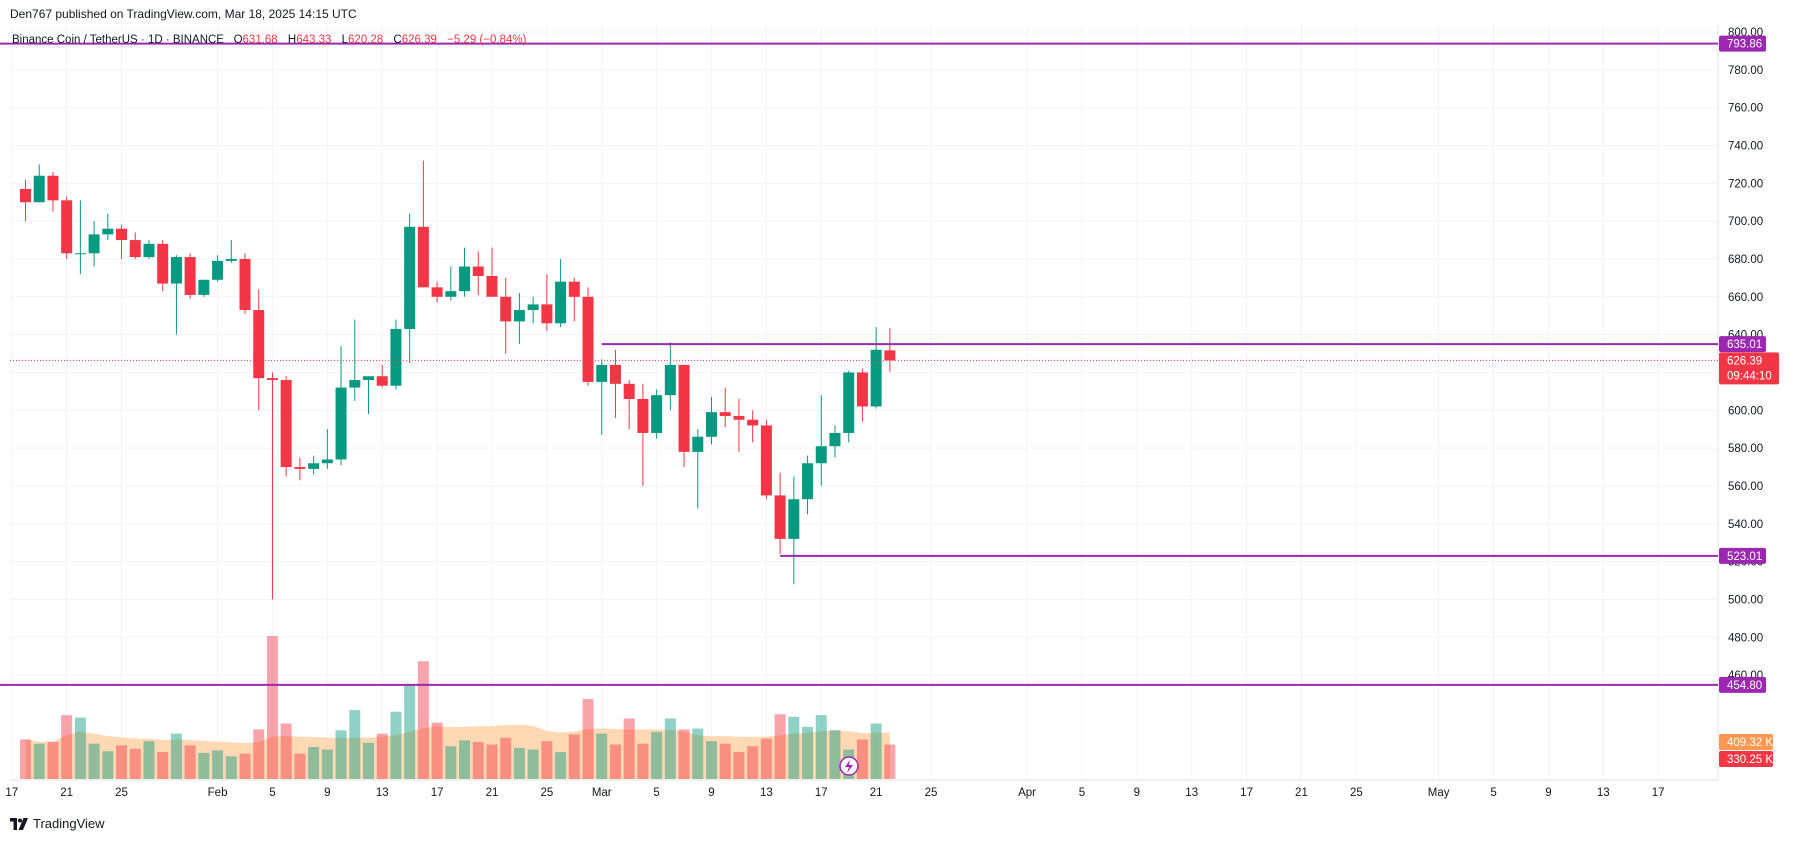  I want to click on price-tick-label: 480.00, so click(1745, 638).